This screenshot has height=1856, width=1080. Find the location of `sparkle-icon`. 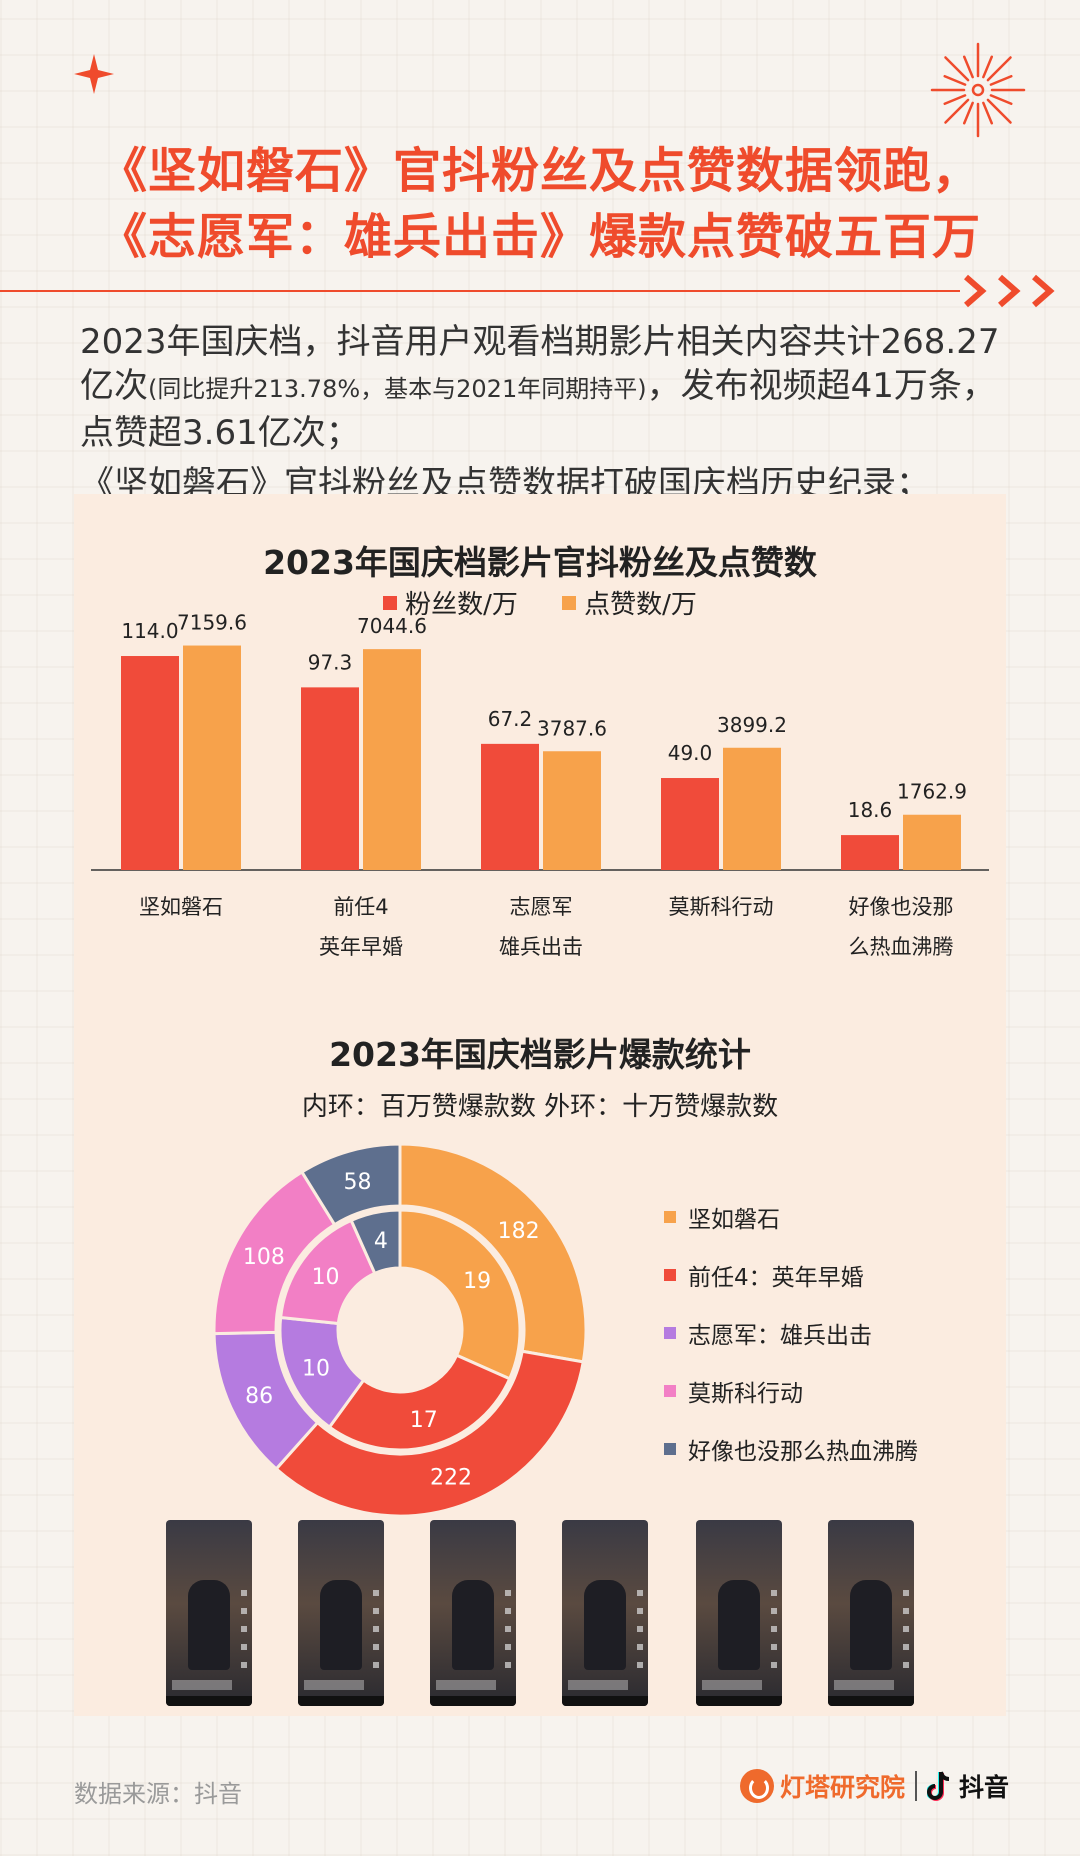

sparkle-icon is located at coordinates (94, 74).